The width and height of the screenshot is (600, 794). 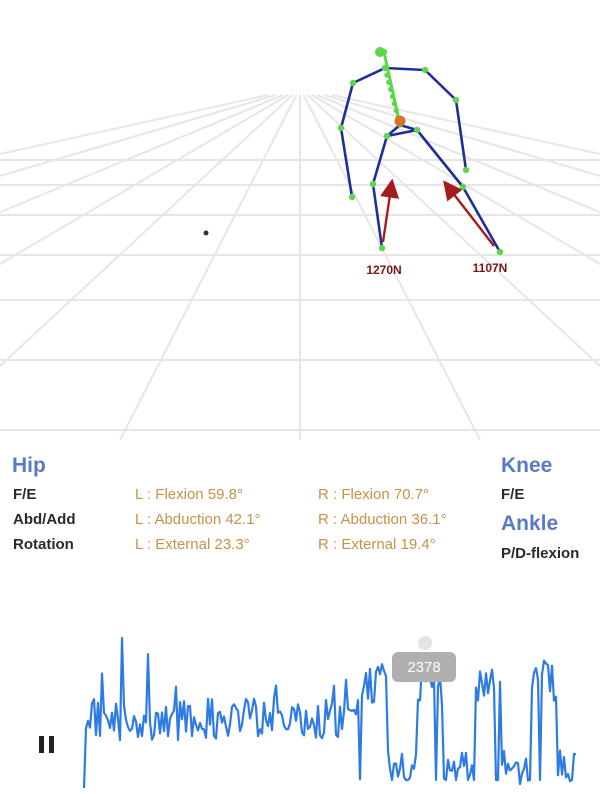 I want to click on head-joint, so click(x=380, y=52).